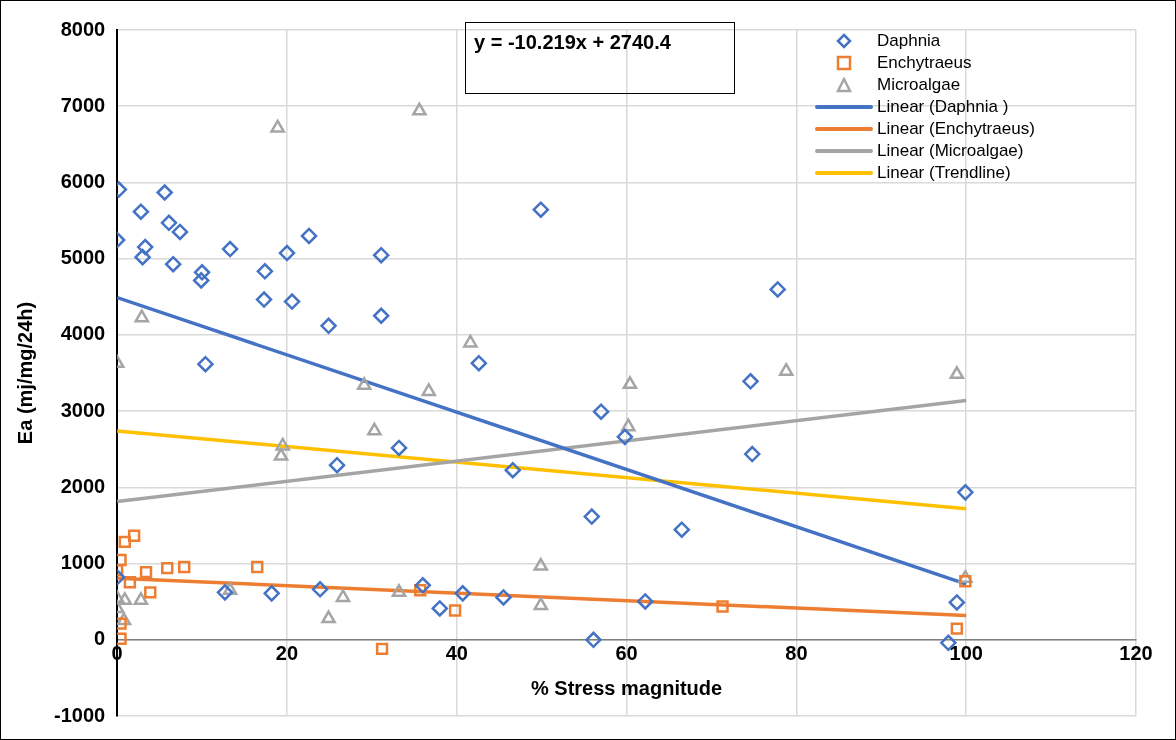  I want to click on y-tick-label: 1000, so click(83, 562).